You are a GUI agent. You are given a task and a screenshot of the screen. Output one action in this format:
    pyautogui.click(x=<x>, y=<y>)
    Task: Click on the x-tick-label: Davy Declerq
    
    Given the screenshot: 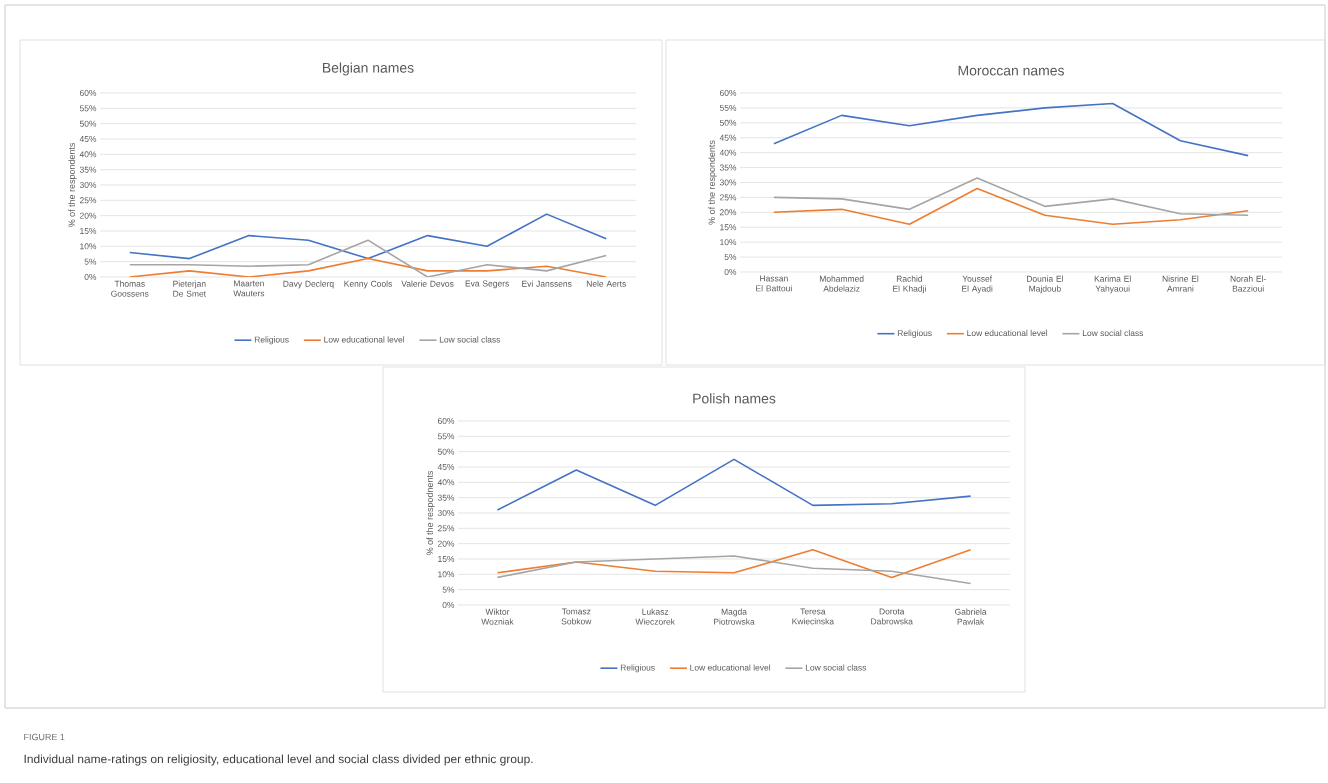 What is the action you would take?
    pyautogui.click(x=308, y=284)
    